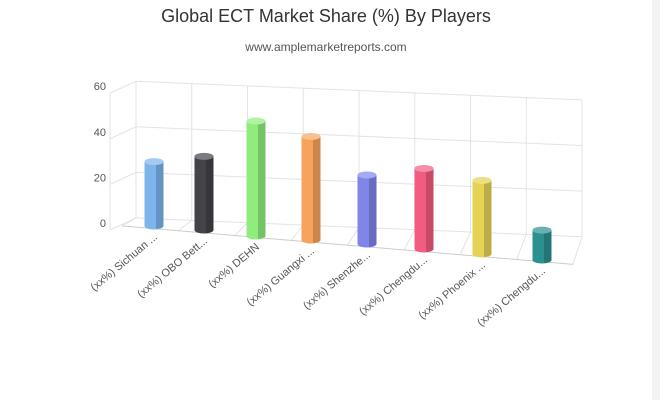  Describe the element at coordinates (234, 265) in the screenshot. I see `x-tick-label: (xx%) DEHN` at that location.